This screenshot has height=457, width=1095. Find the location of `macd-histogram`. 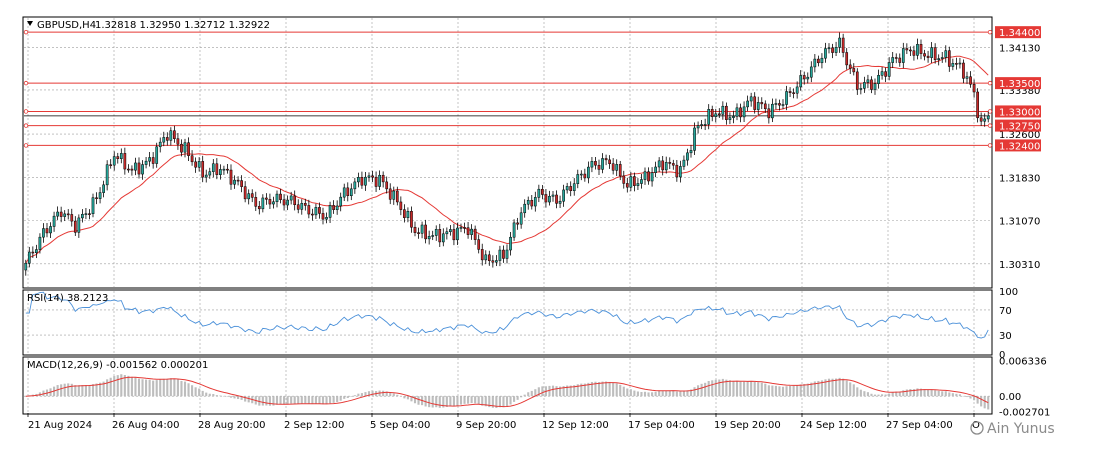

macd-histogram is located at coordinates (507, 392).